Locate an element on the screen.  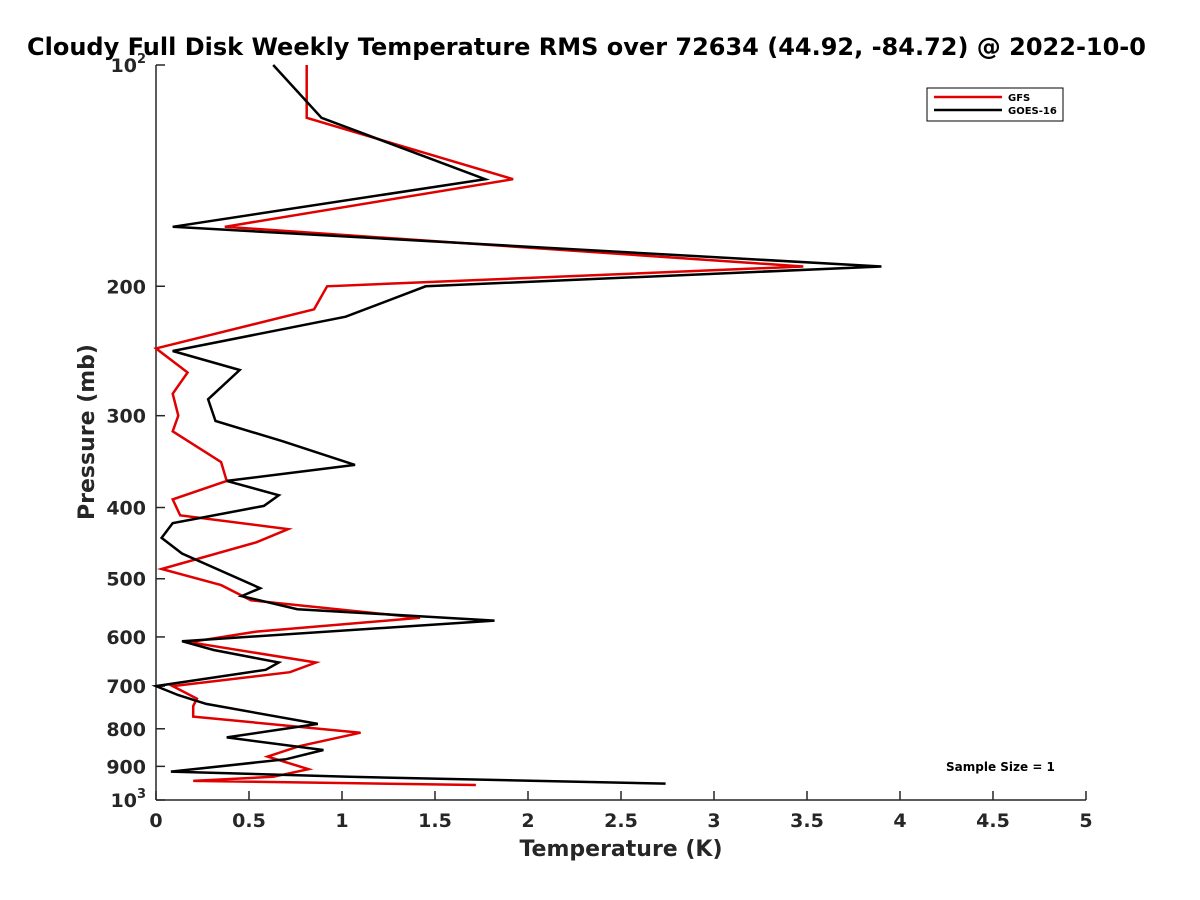
sample-size-annotation: Sample Size = 1 is located at coordinates (1000, 767).